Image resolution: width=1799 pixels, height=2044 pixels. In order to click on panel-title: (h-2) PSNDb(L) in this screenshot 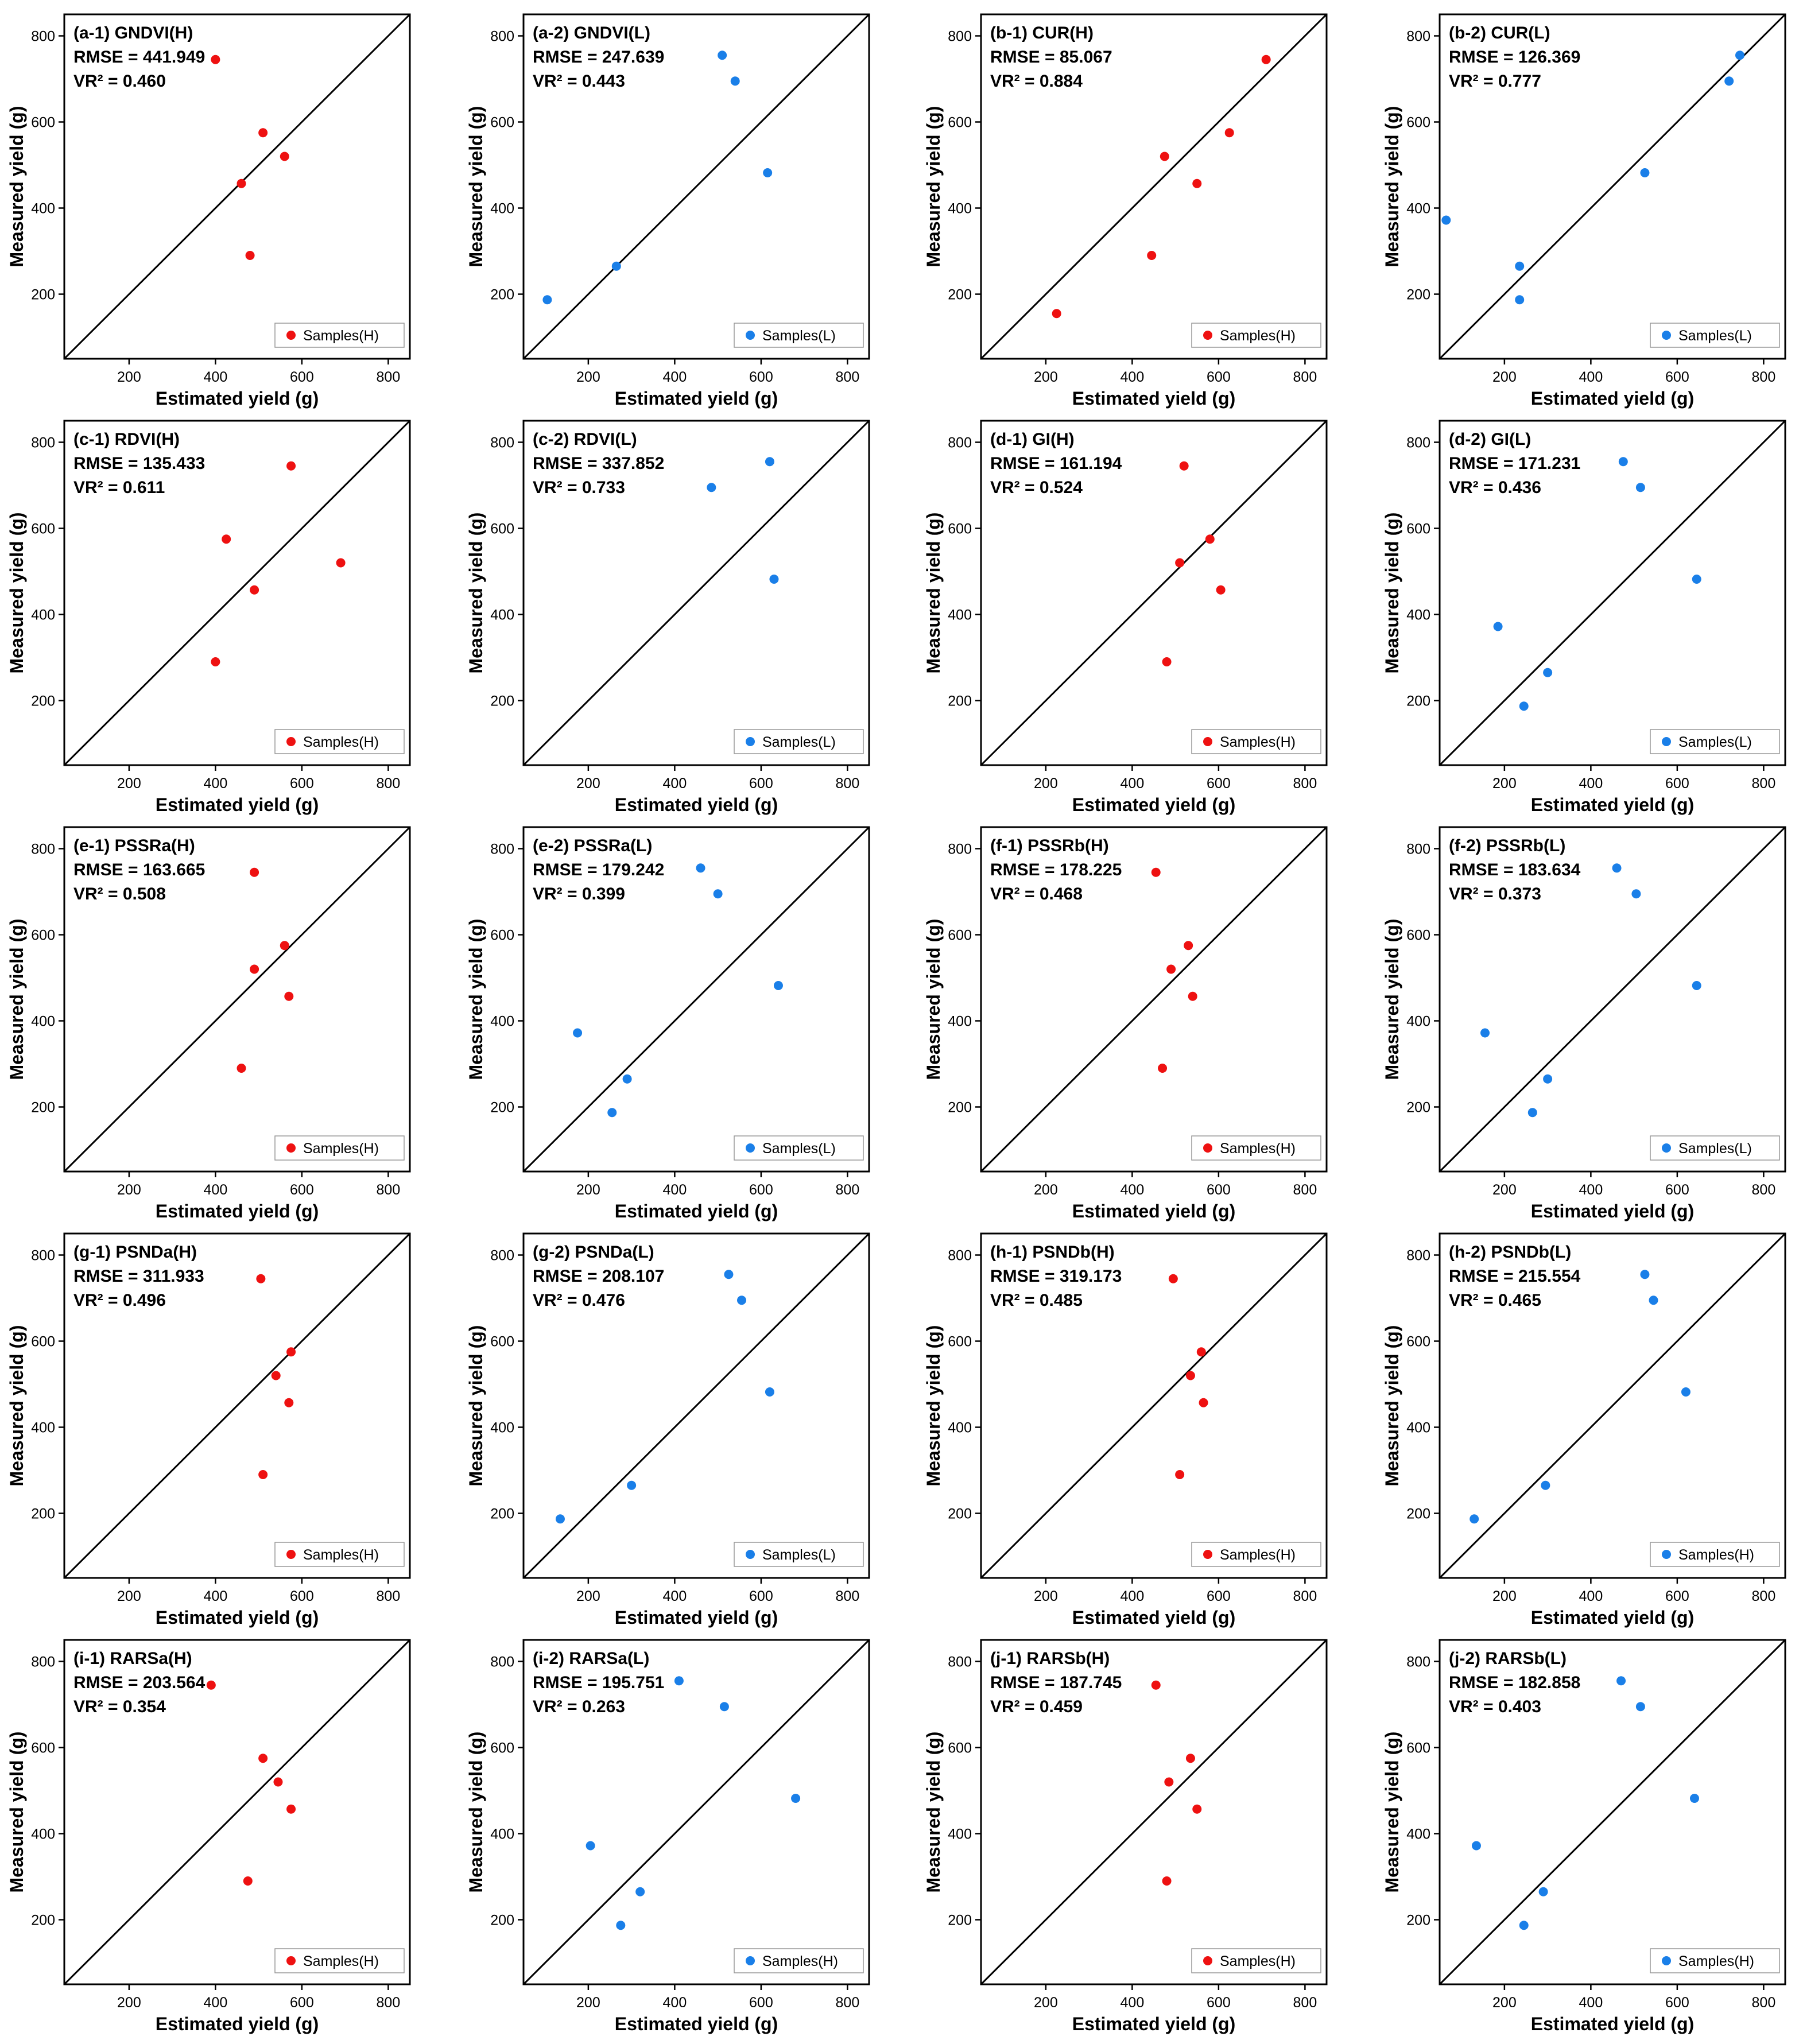, I will do `click(1510, 1252)`.